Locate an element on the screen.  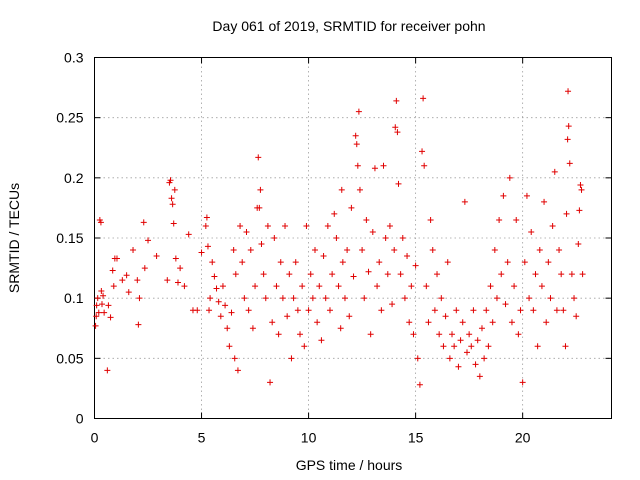
x-tick-label: 0 is located at coordinates (95, 438).